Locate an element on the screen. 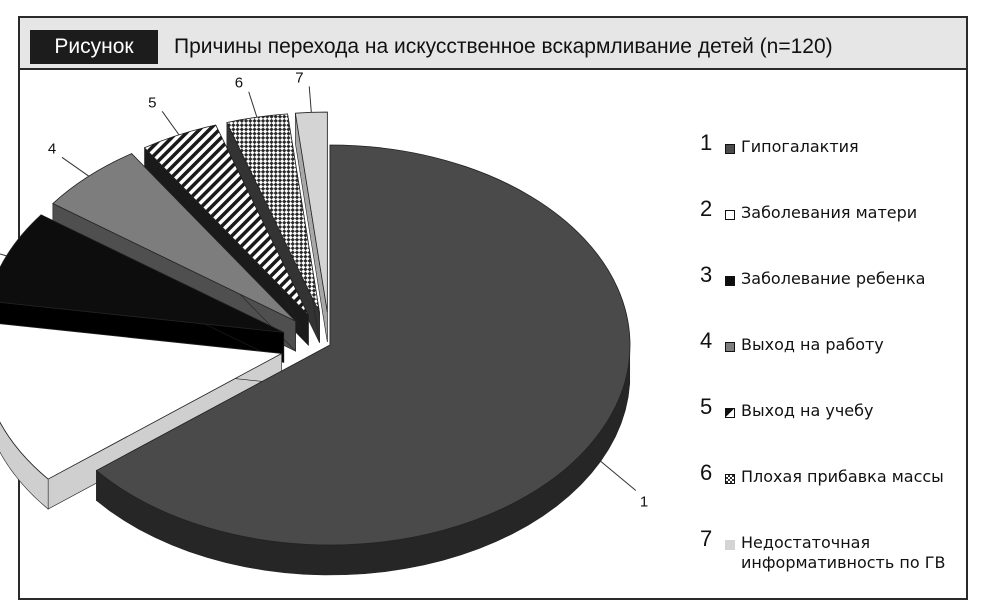  legend-number: 2 is located at coordinates (706, 208).